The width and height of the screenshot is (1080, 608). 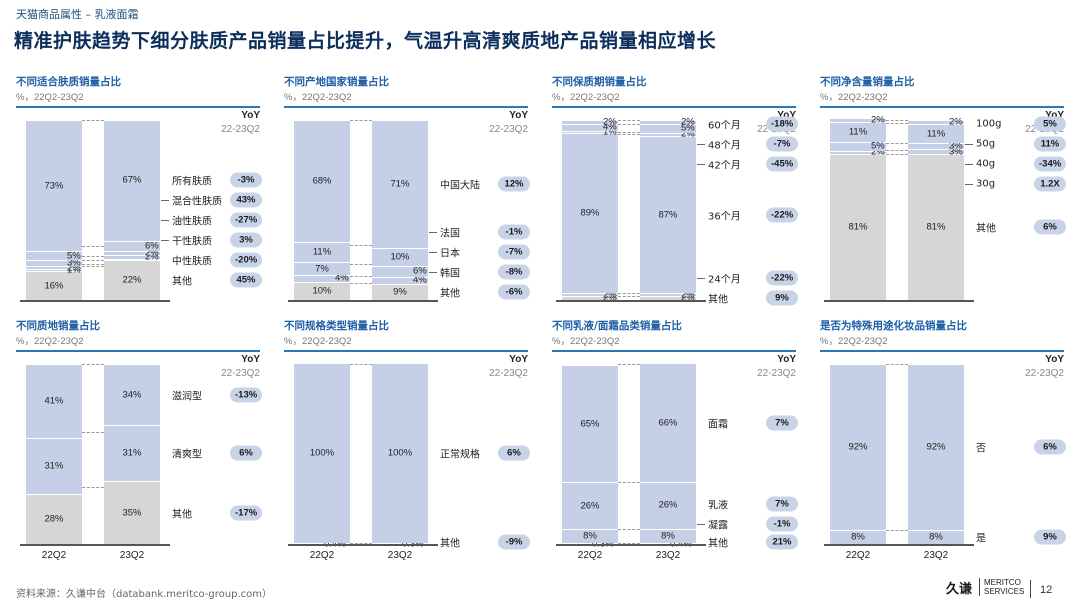 I want to click on data-label: 0.4%, so click(x=681, y=543).